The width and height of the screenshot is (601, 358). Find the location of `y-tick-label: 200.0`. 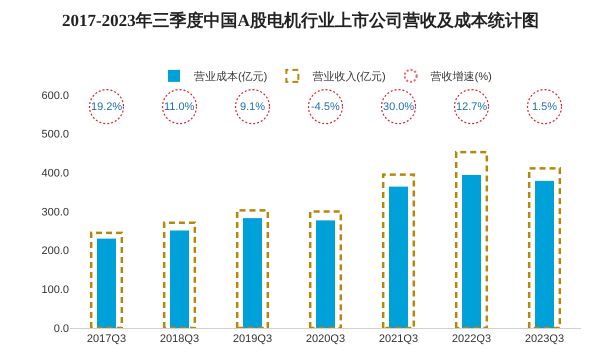

y-tick-label: 200.0 is located at coordinates (55, 251).